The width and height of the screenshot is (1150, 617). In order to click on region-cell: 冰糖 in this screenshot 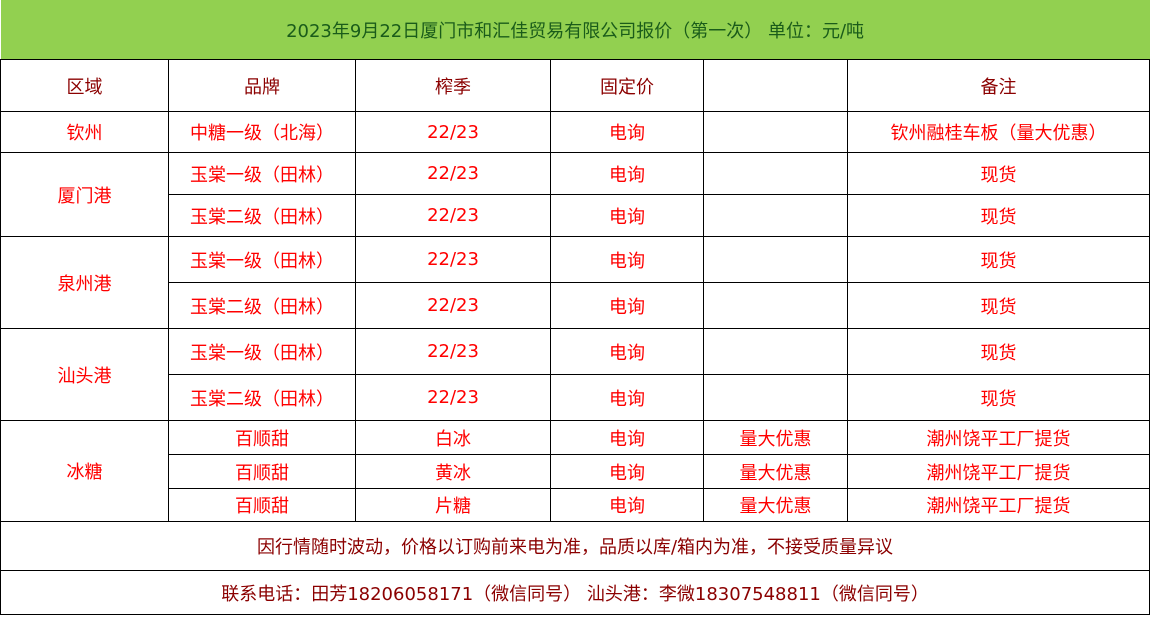, I will do `click(84, 471)`.